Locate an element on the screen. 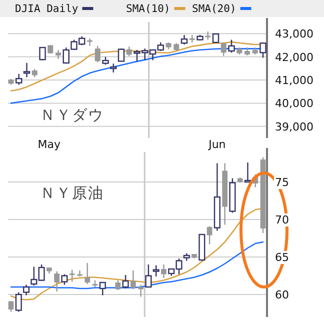  y-tick-label: 41,000 is located at coordinates (294, 80).